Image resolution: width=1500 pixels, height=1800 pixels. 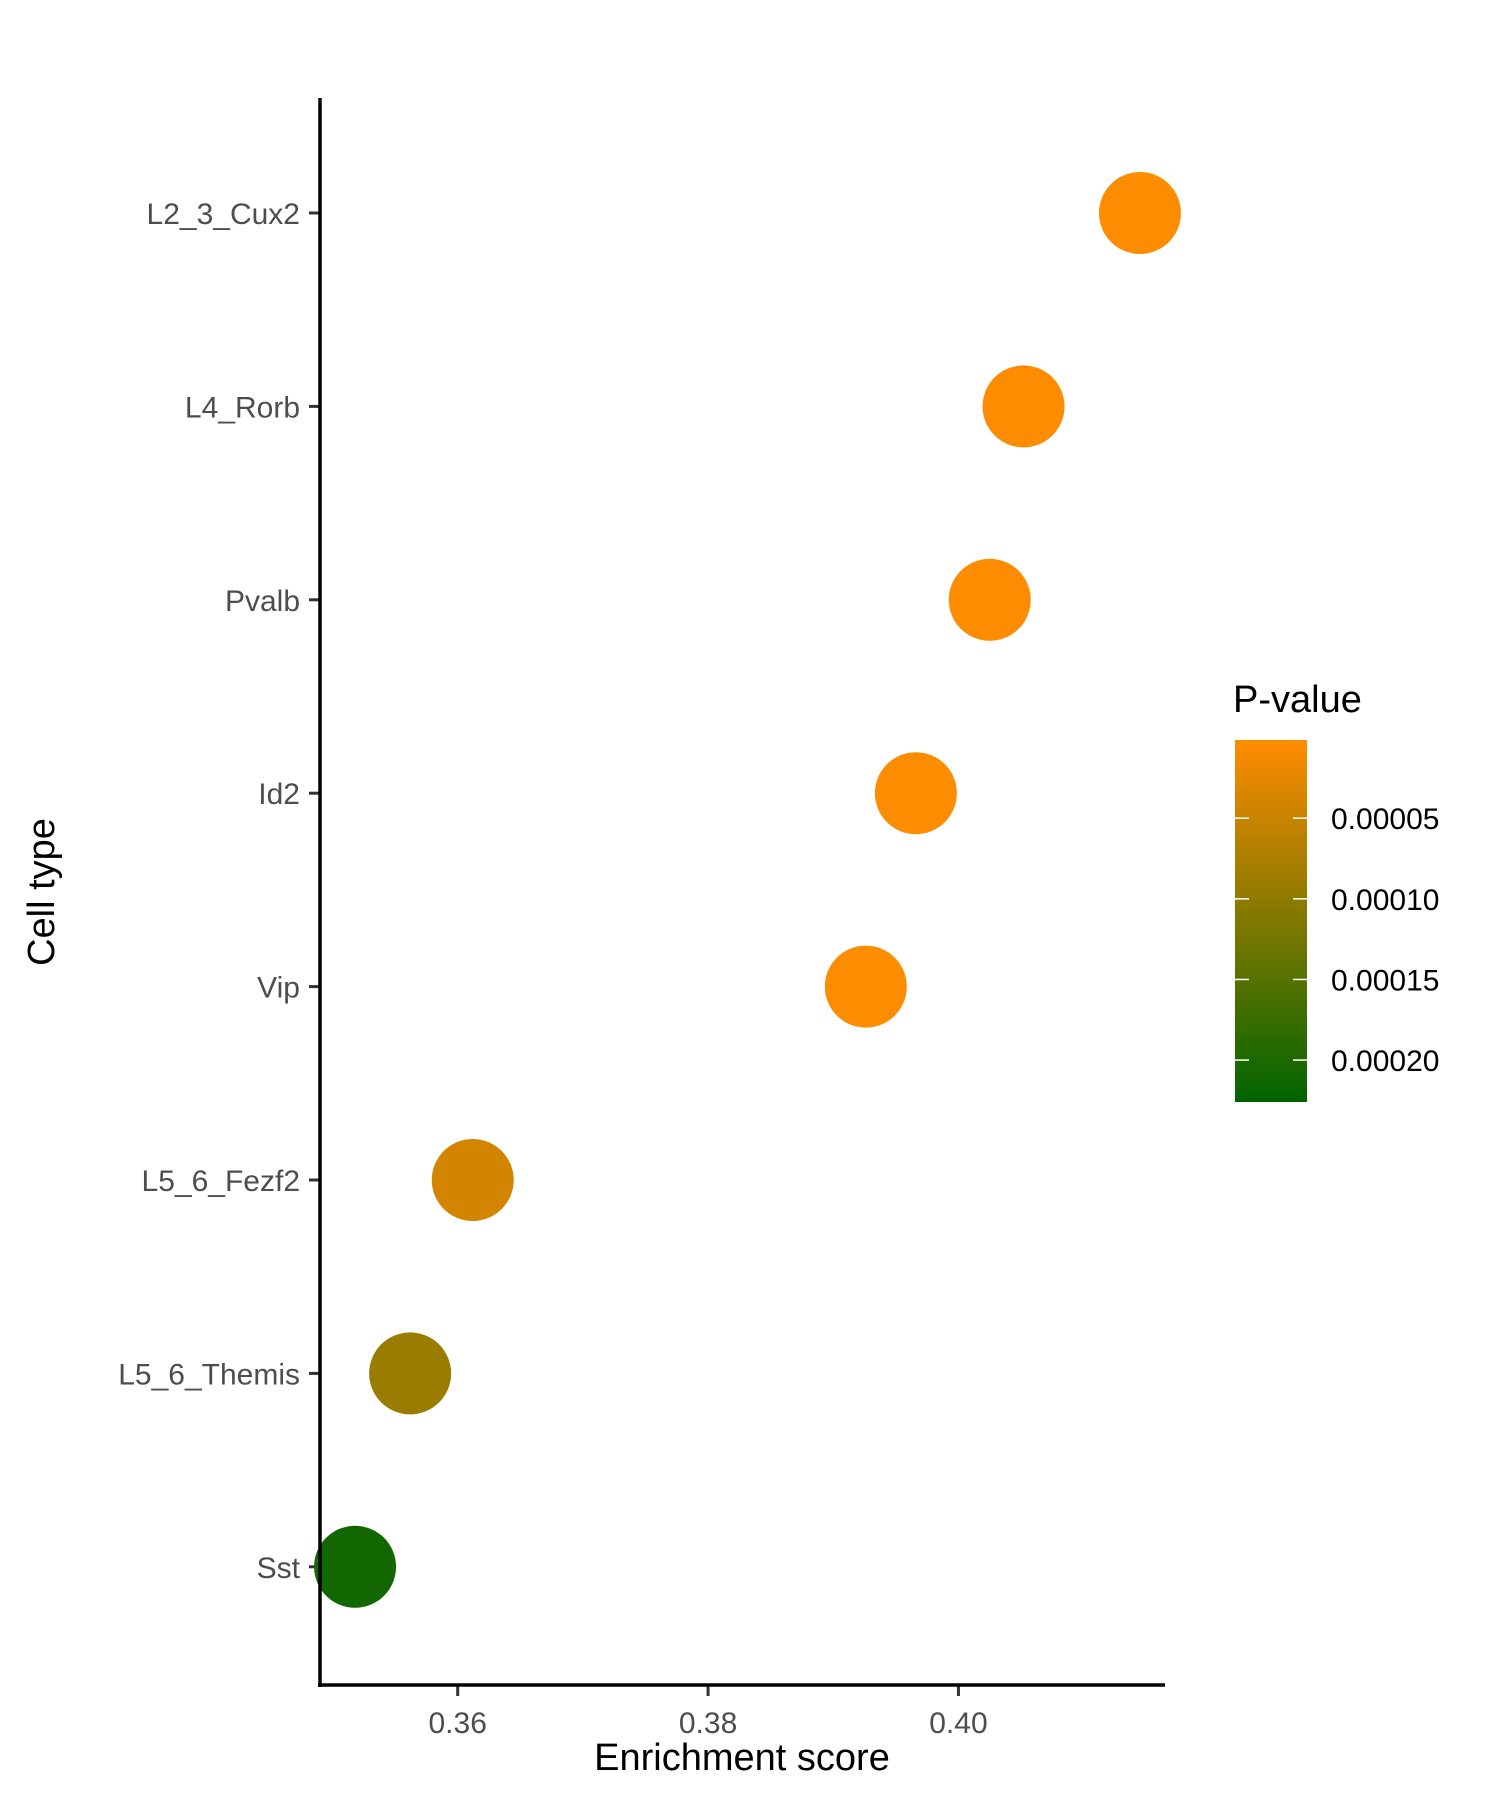 I want to click on y-tick-label: Sst, so click(x=279, y=1568).